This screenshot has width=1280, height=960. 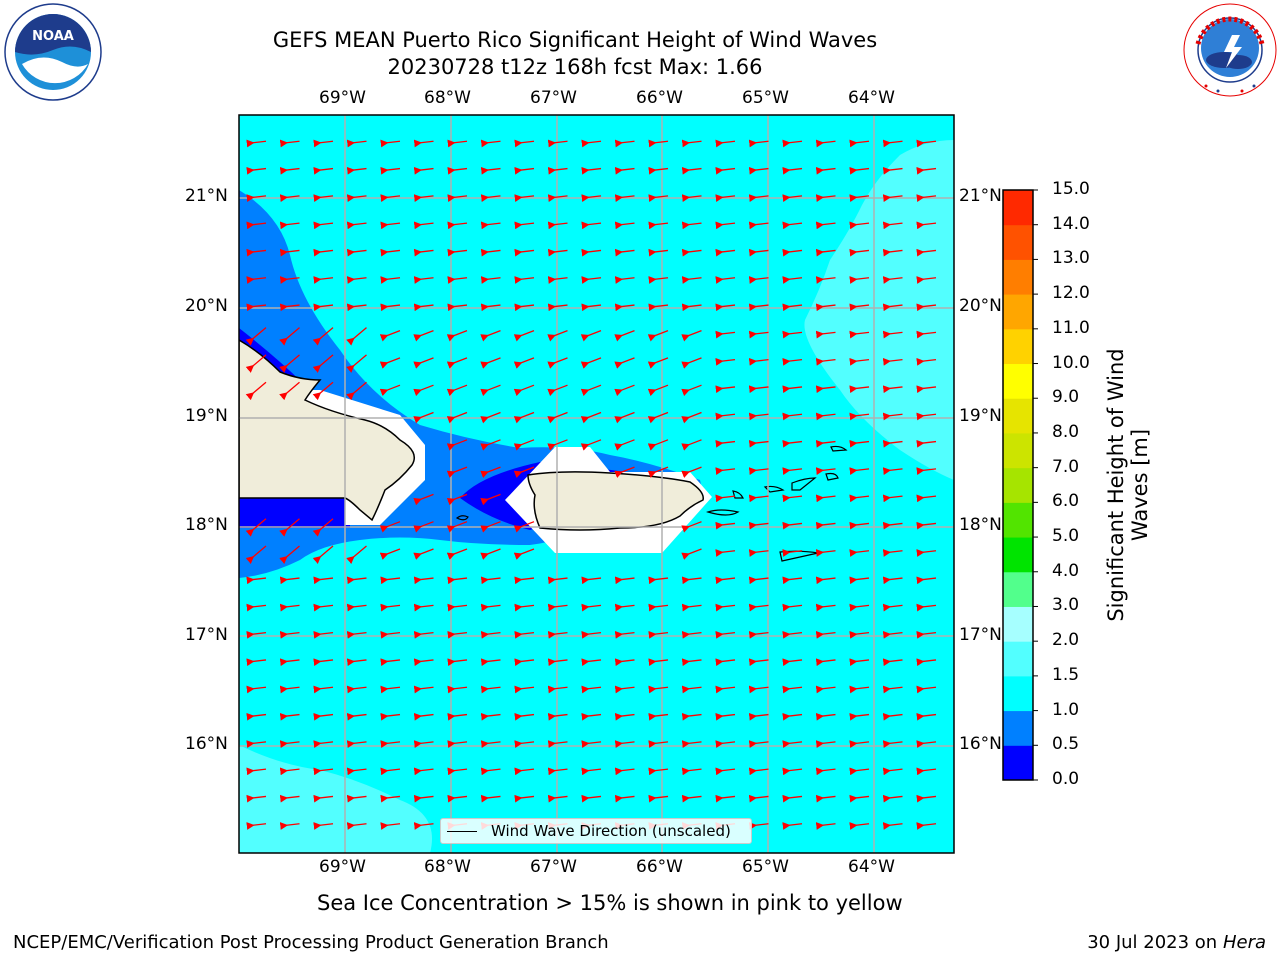 What do you see at coordinates (462, 831) in the screenshot?
I see `legend-line-sample` at bounding box center [462, 831].